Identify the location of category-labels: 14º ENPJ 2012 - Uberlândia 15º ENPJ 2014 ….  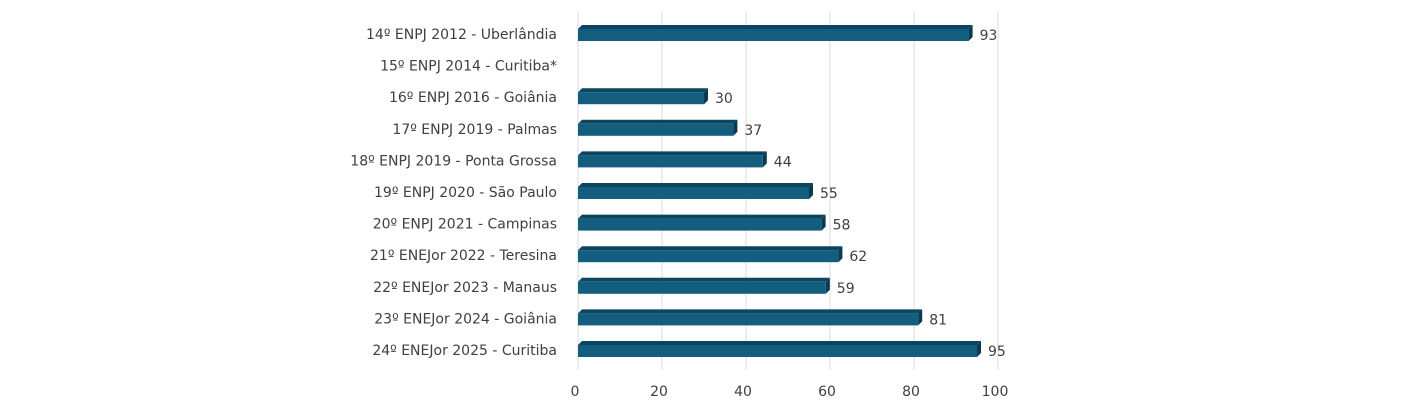
(453, 193).